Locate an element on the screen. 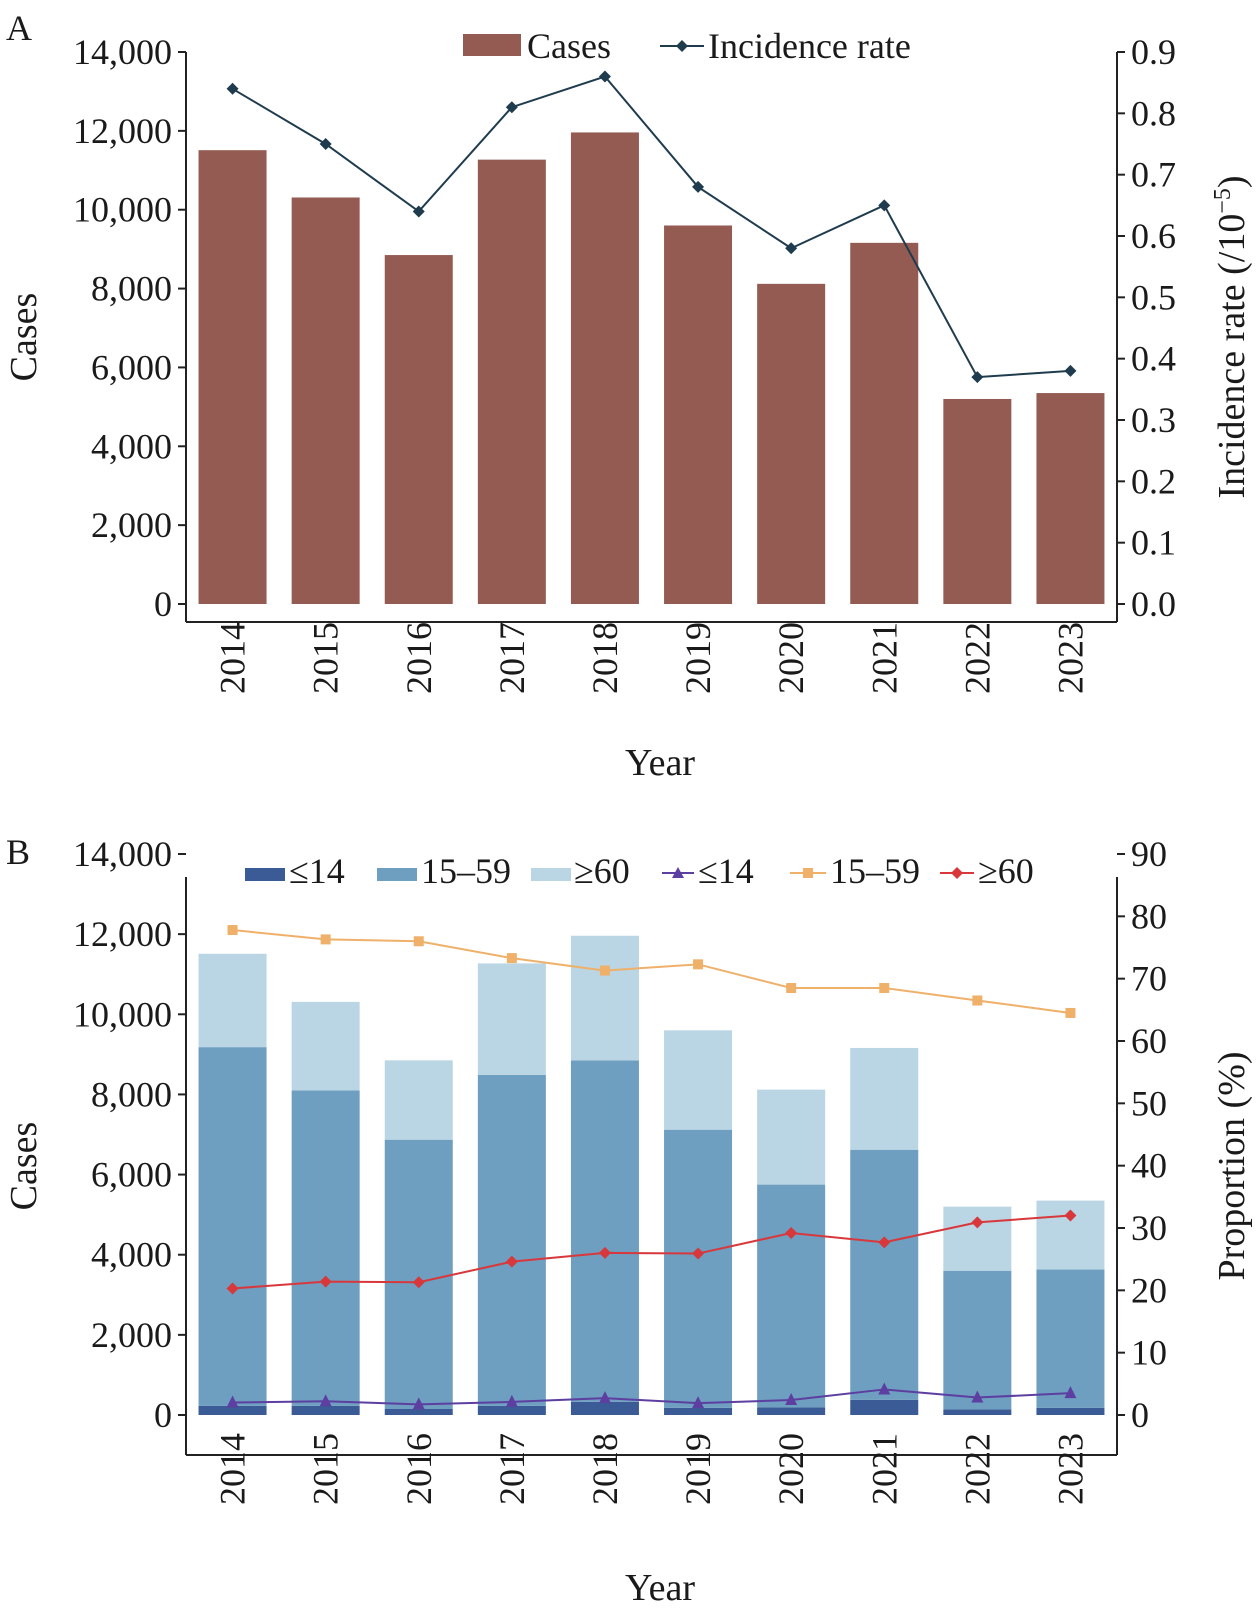 This screenshot has height=1613, width=1259. right-tick-label: 0.5 is located at coordinates (1153, 297).